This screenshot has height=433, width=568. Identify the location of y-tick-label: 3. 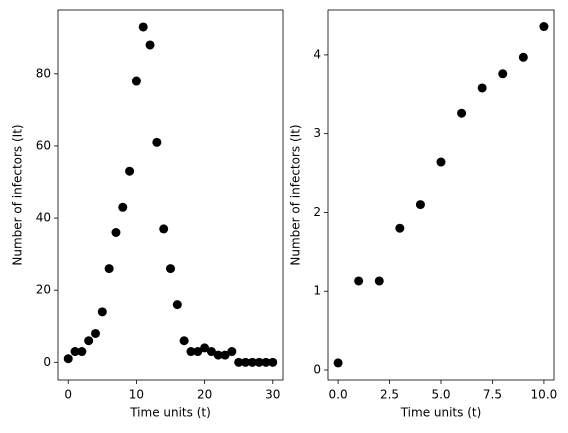
(317, 133).